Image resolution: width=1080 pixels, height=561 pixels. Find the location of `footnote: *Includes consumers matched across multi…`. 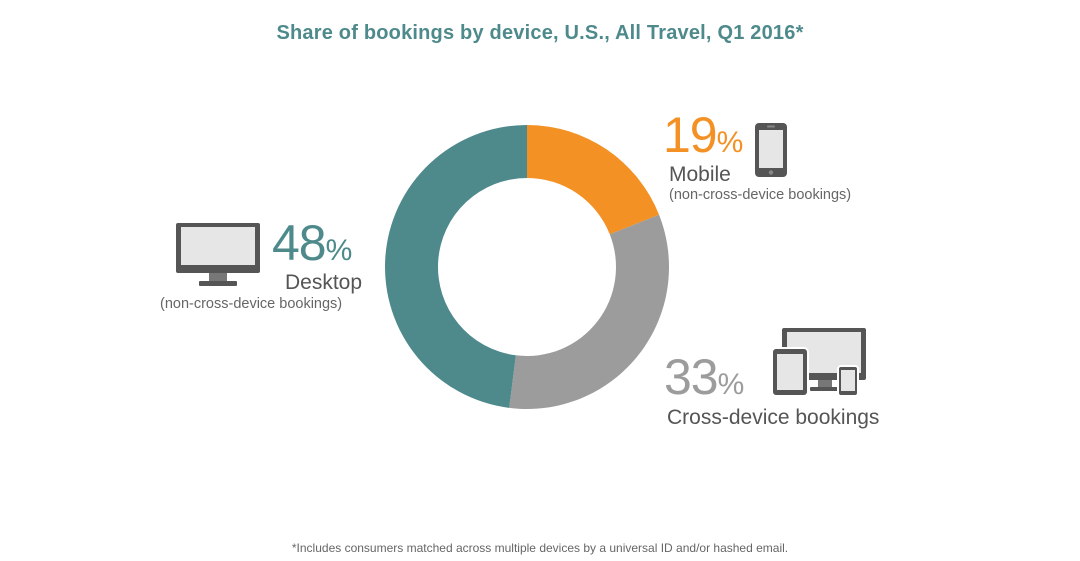

footnote: *Includes consumers matched across multi… is located at coordinates (540, 548).